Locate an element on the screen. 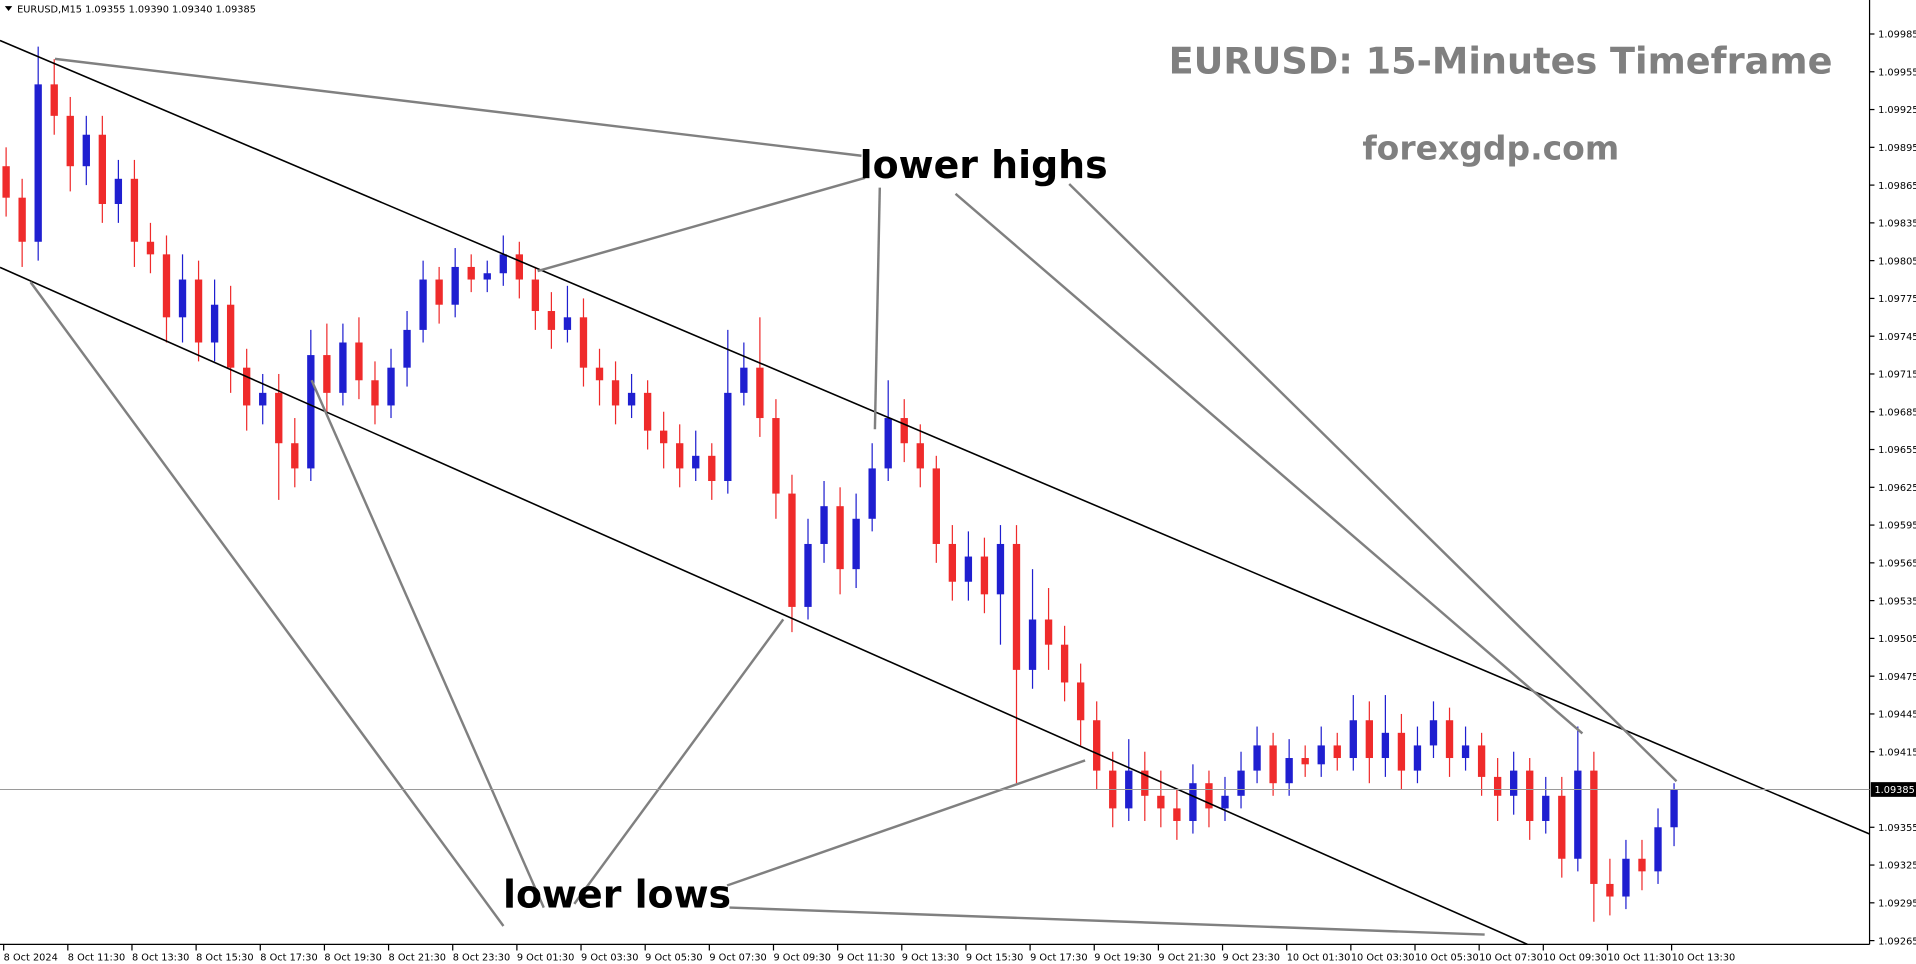 This screenshot has height=964, width=1916. x-tick-label: 9 Oct 09:30 is located at coordinates (801, 957).